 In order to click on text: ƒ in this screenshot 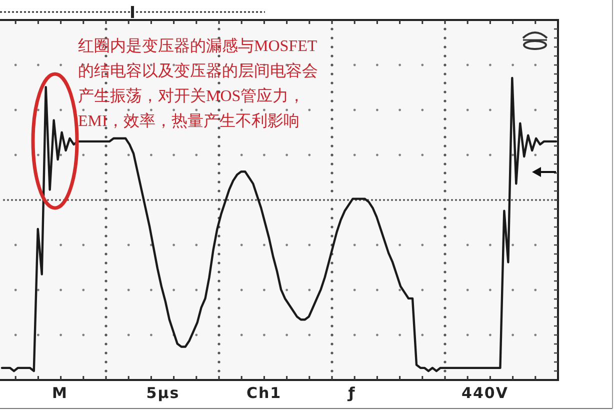, I will do `click(351, 393)`.